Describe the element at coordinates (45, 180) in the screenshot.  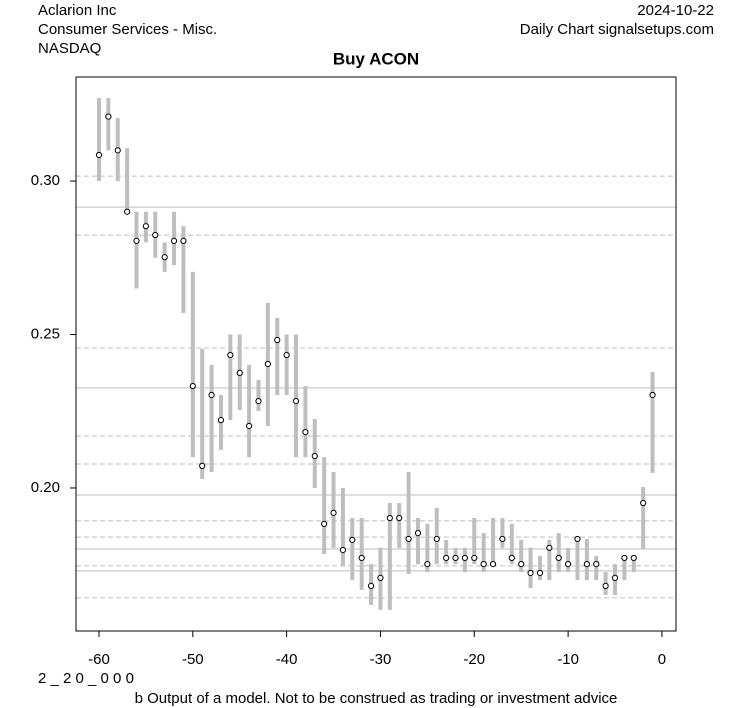
I see `y-tick-label: 0.30` at that location.